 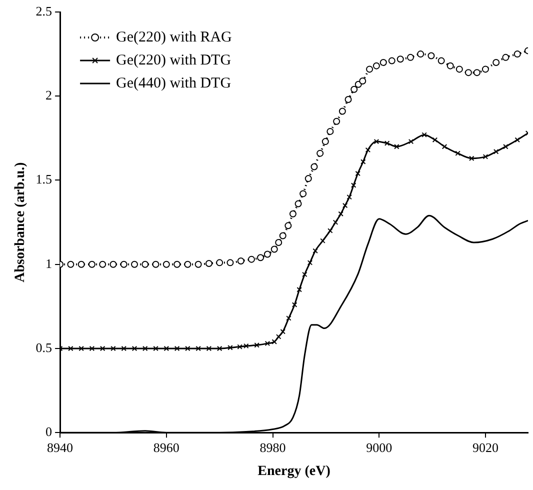 I want to click on y-tick-label: 2, so click(x=49, y=95).